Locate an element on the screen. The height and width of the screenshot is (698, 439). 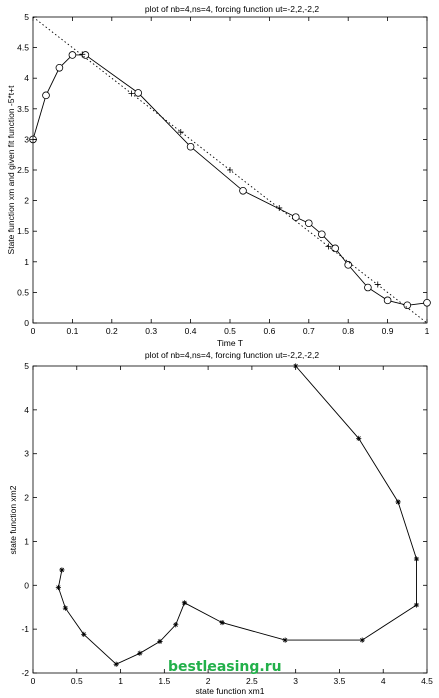
chart-2-y-tick-label: 4 is located at coordinates (26, 410).